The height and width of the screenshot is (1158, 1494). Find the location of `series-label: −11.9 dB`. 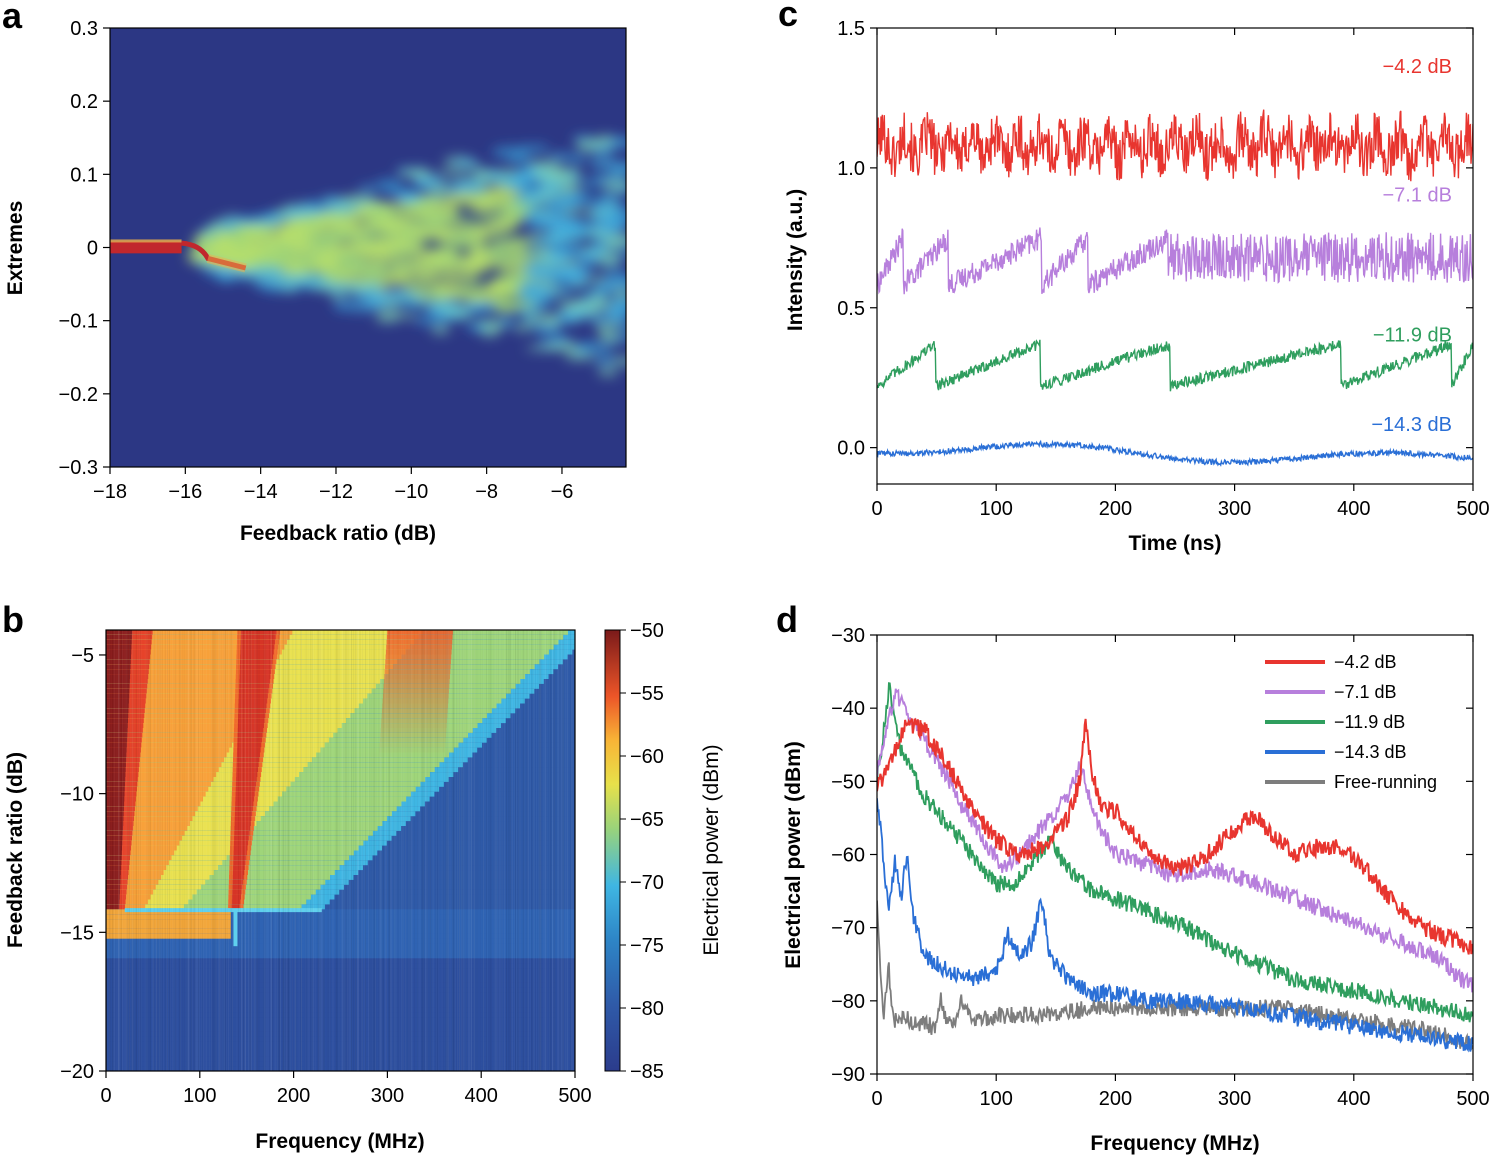

series-label: −11.9 dB is located at coordinates (1412, 335).